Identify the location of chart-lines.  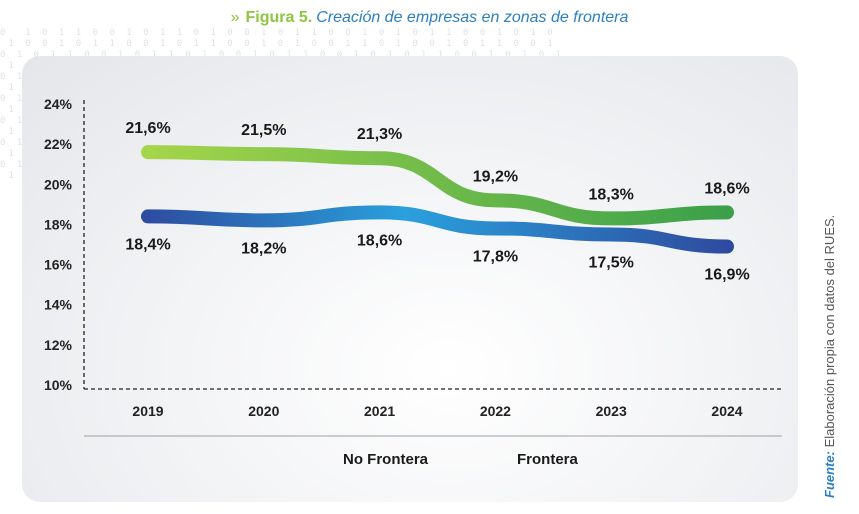
(437, 199).